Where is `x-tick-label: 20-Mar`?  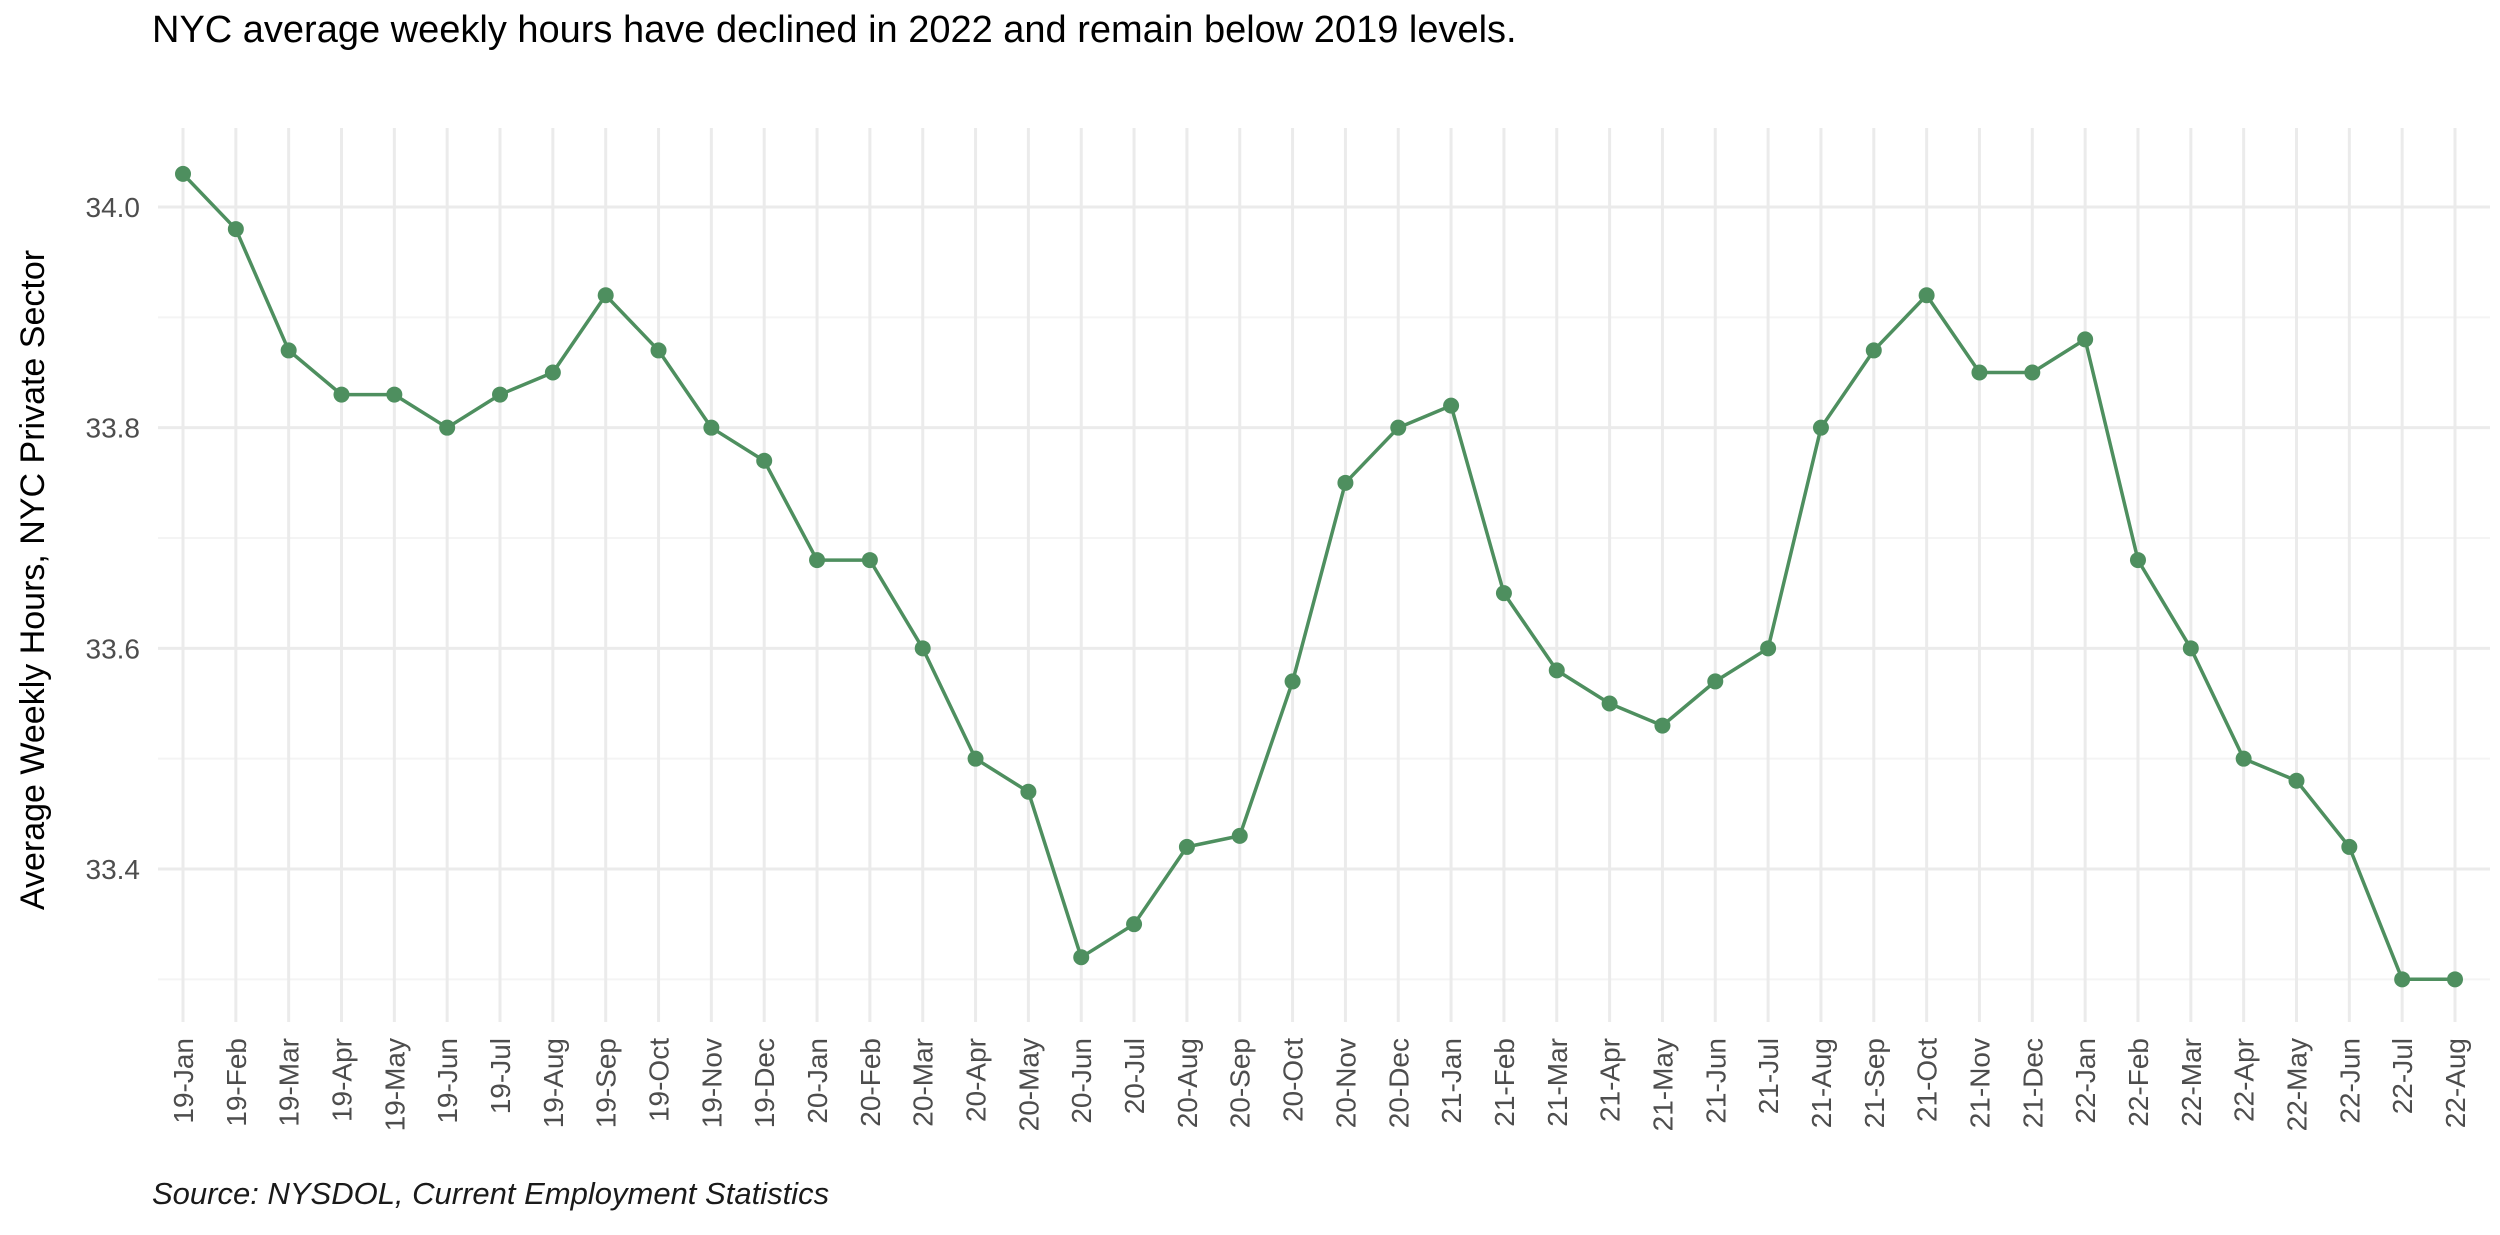
x-tick-label: 20-Mar is located at coordinates (923, 1082).